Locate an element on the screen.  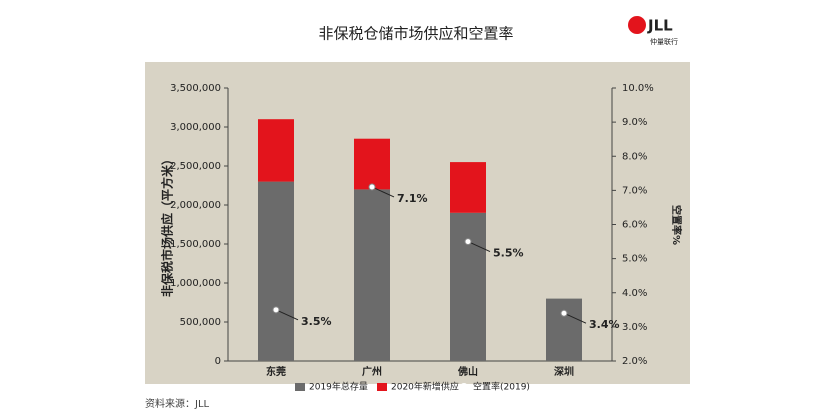
y2-tick-label: 6.0% is located at coordinates (634, 225).